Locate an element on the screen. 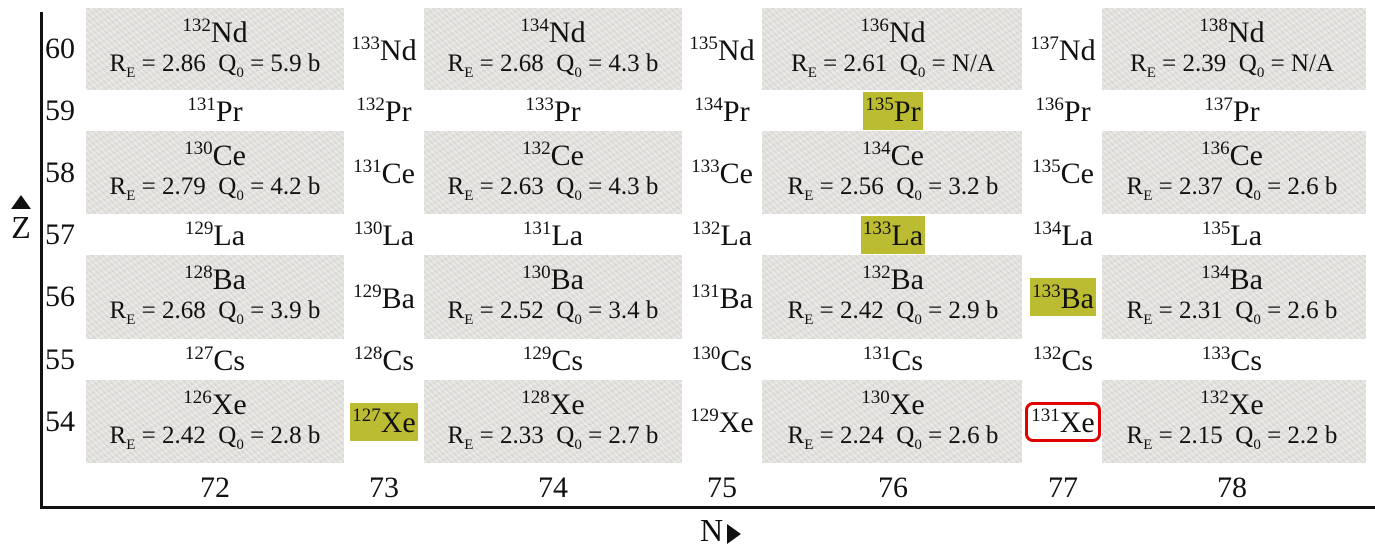 Image resolution: width=1375 pixels, height=548 pixels. z-axis-label: Z is located at coordinates (21, 219).